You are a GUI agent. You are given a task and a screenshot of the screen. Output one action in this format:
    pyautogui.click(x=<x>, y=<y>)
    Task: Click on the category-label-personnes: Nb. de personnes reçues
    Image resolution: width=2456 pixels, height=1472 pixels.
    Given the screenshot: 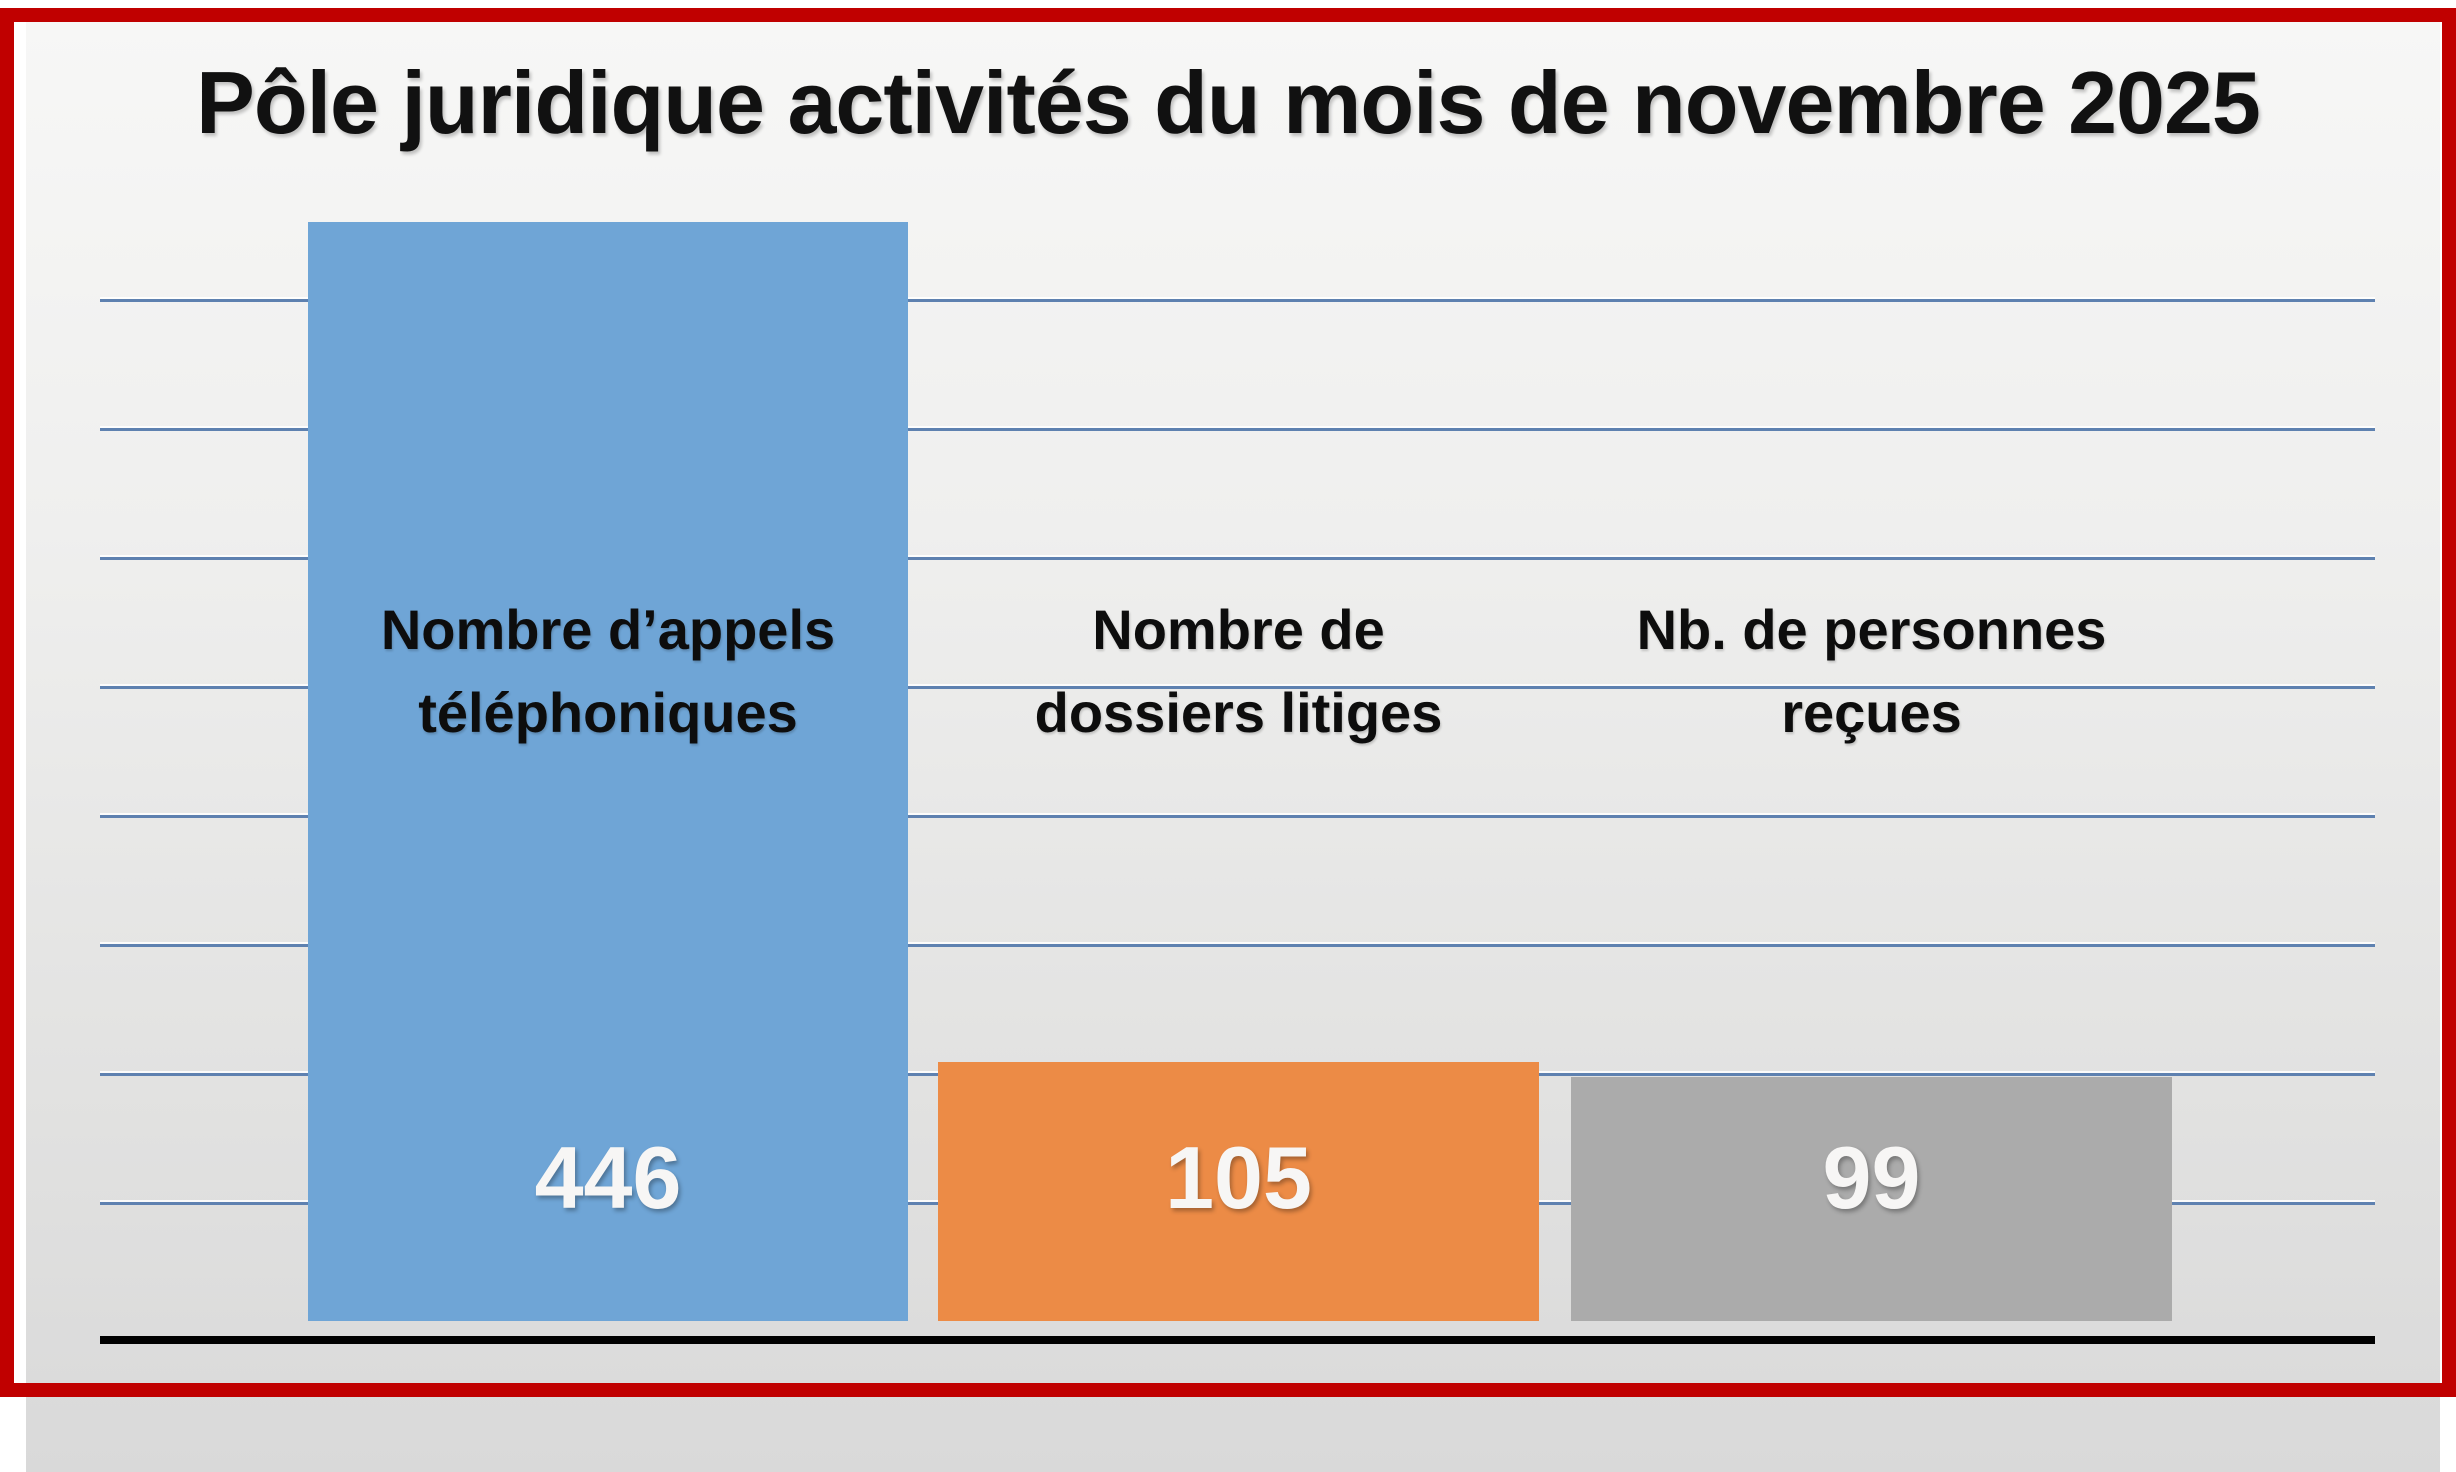 What is the action you would take?
    pyautogui.click(x=1871, y=672)
    